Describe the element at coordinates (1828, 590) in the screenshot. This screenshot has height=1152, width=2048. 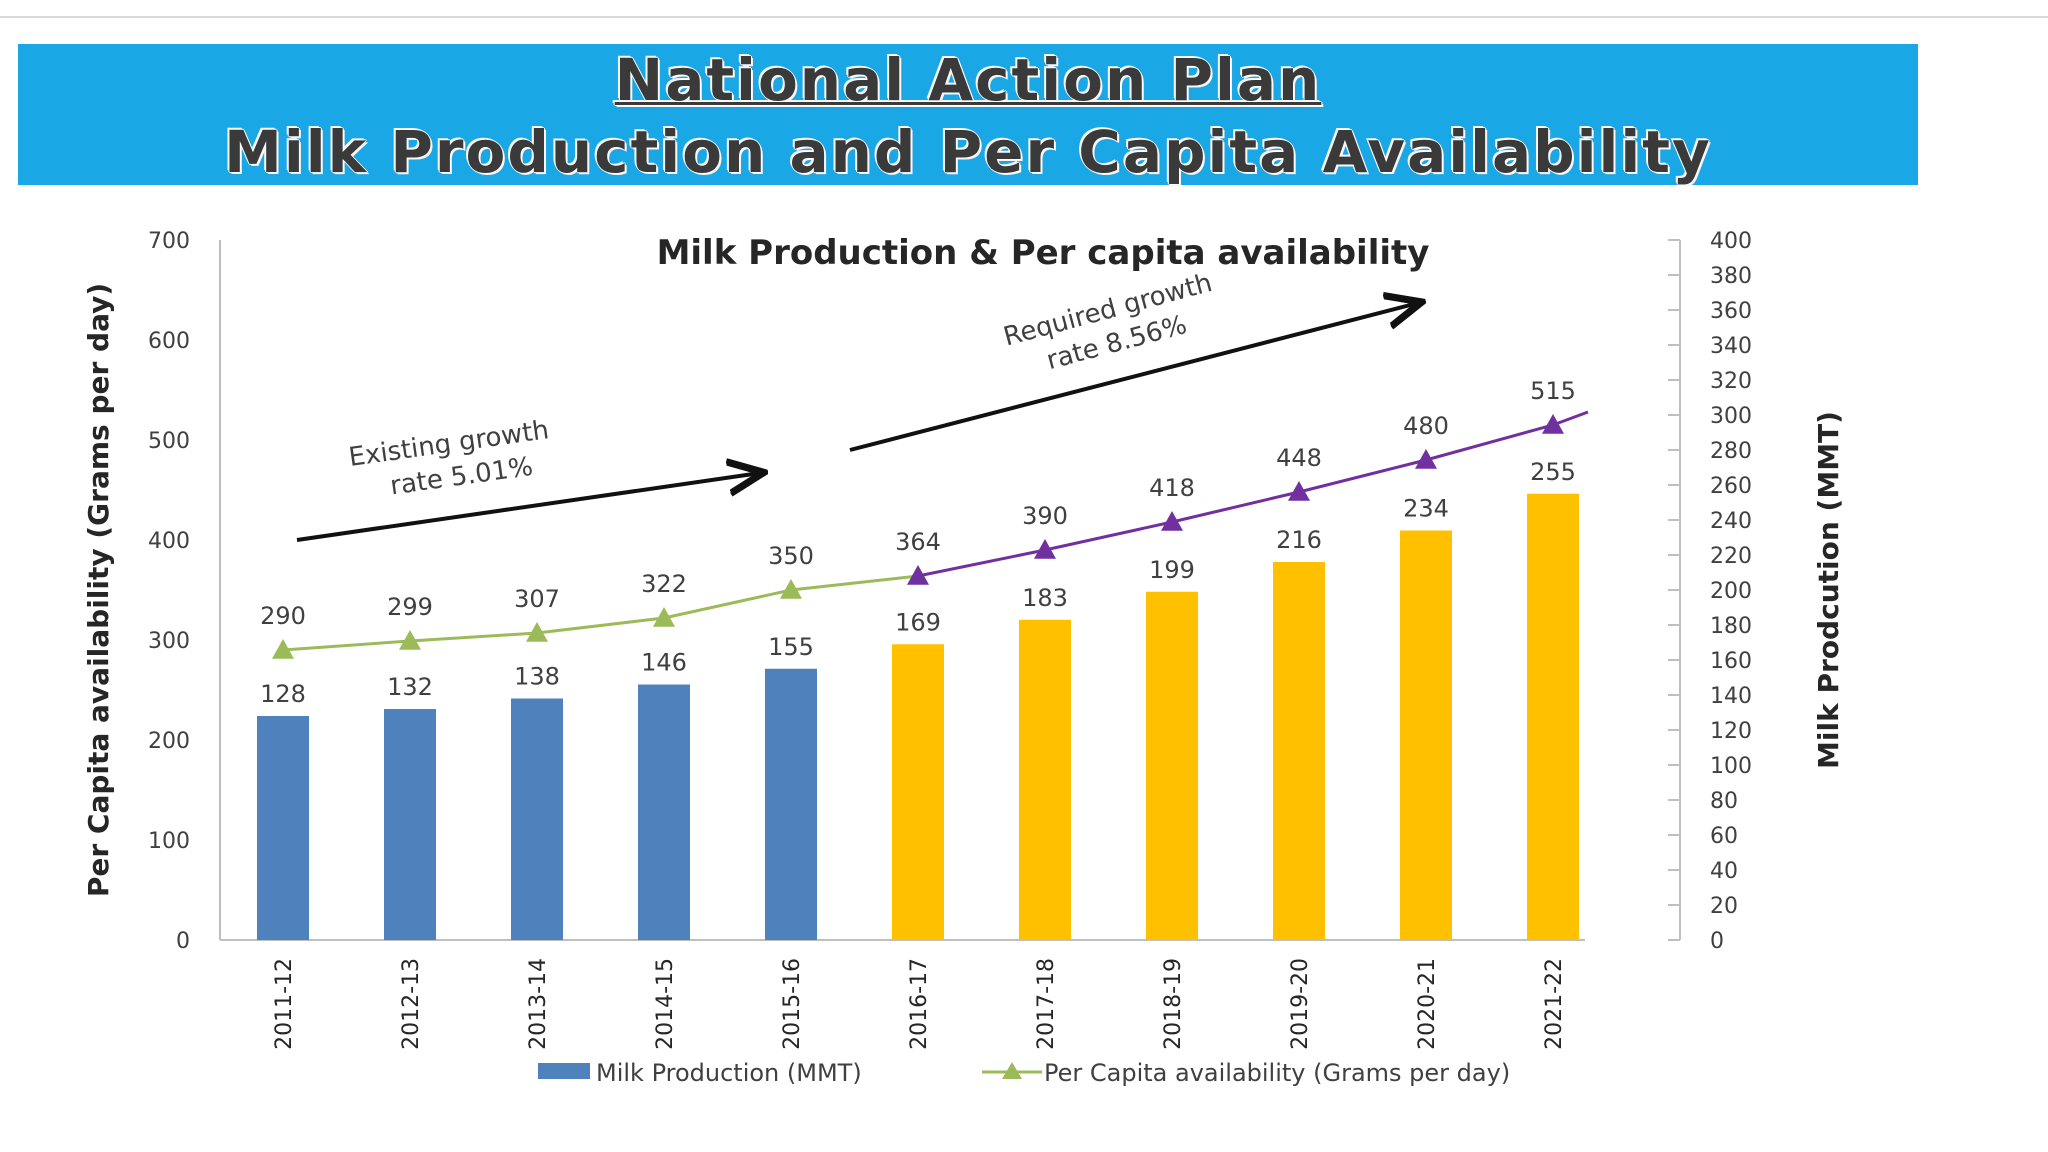
I see `right-axis-label: Milk Prodcution (MMT)` at that location.